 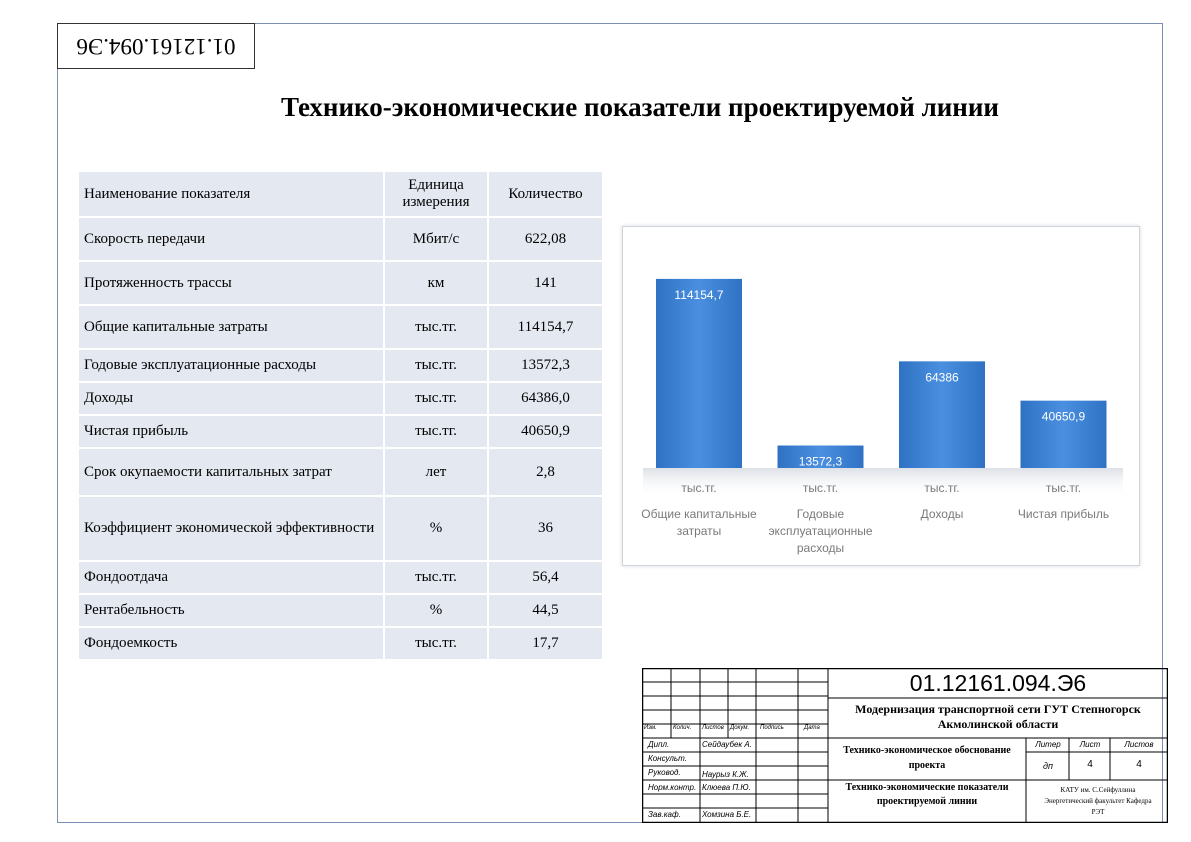 I want to click on row-value: 56,4, so click(x=545, y=577).